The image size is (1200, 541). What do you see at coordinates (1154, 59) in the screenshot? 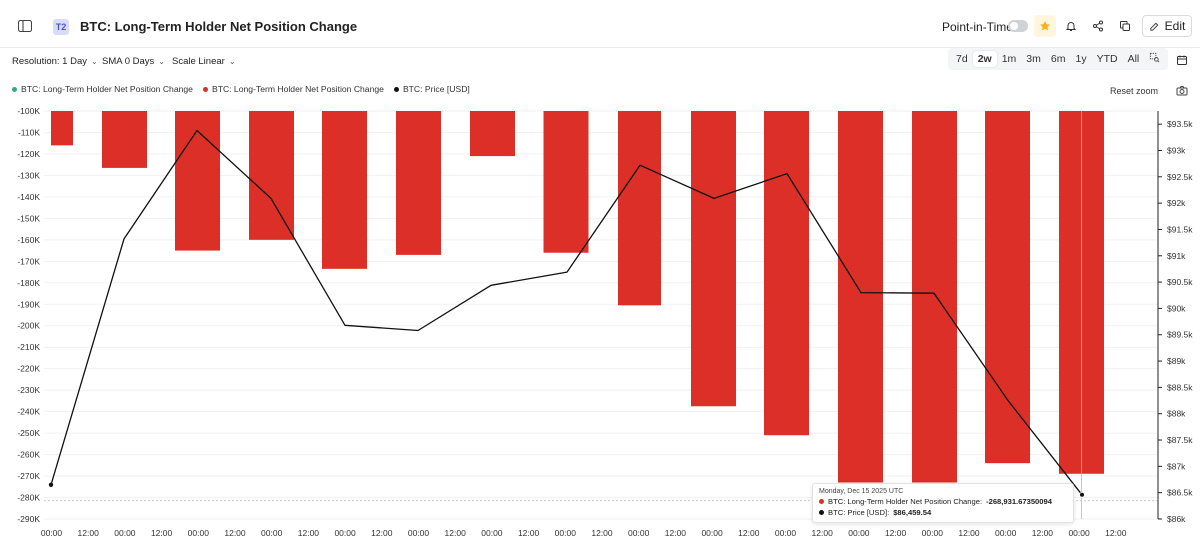
I see `zoom-select-icon` at bounding box center [1154, 59].